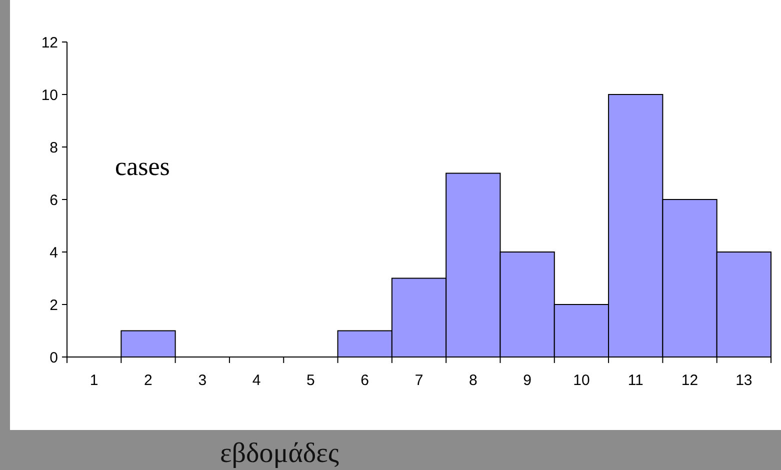 The width and height of the screenshot is (781, 470). I want to click on y-axis-title: cases, so click(142, 166).